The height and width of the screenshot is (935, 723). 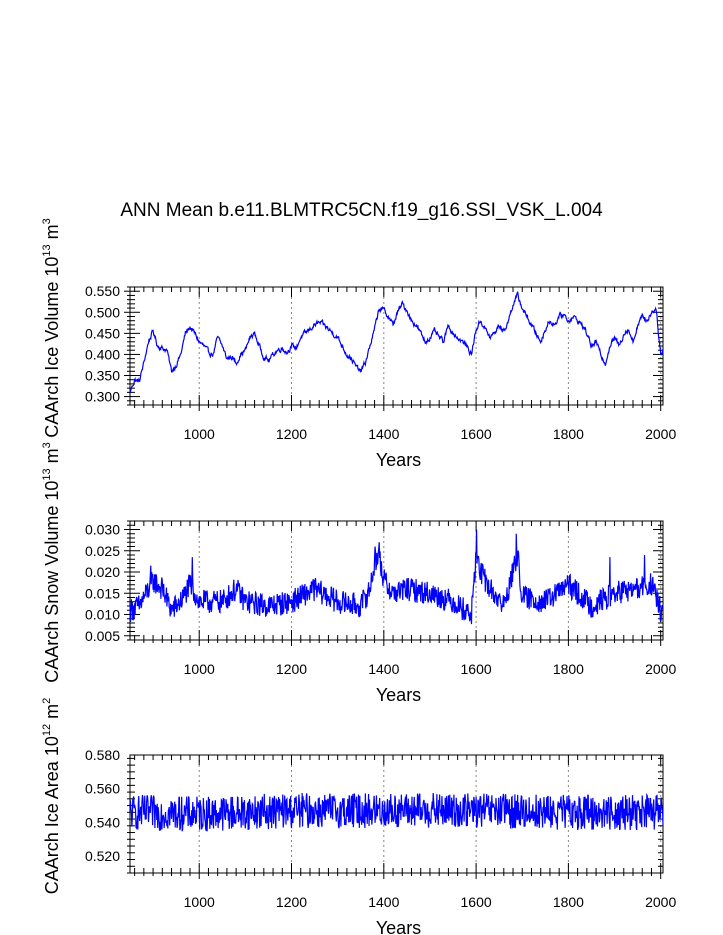 What do you see at coordinates (52, 815) in the screenshot?
I see `y-axis-label-text: CAArch Ice Area 10` at bounding box center [52, 815].